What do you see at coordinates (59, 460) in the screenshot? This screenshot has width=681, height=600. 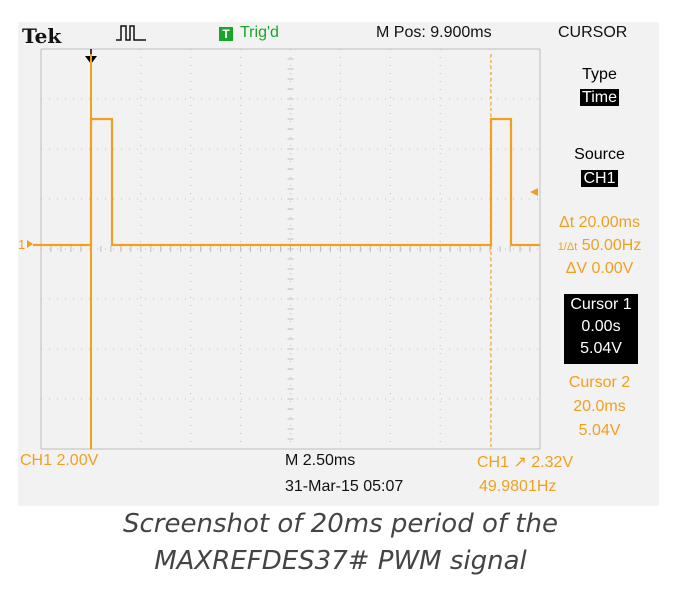 I see `ch1-scale: CH1 2.00V` at bounding box center [59, 460].